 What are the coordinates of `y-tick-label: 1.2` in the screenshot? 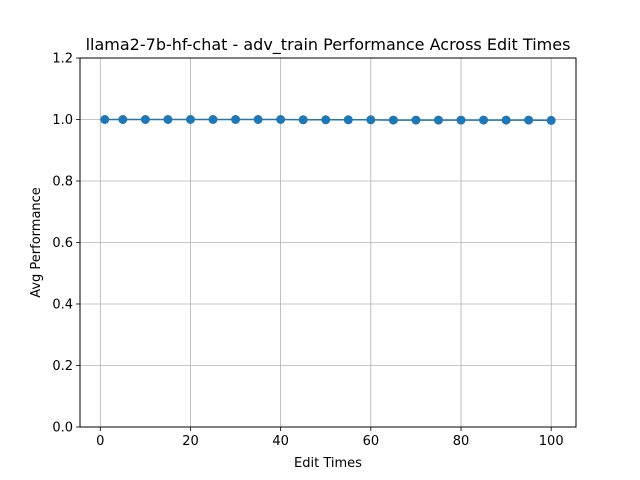 It's located at (62, 59).